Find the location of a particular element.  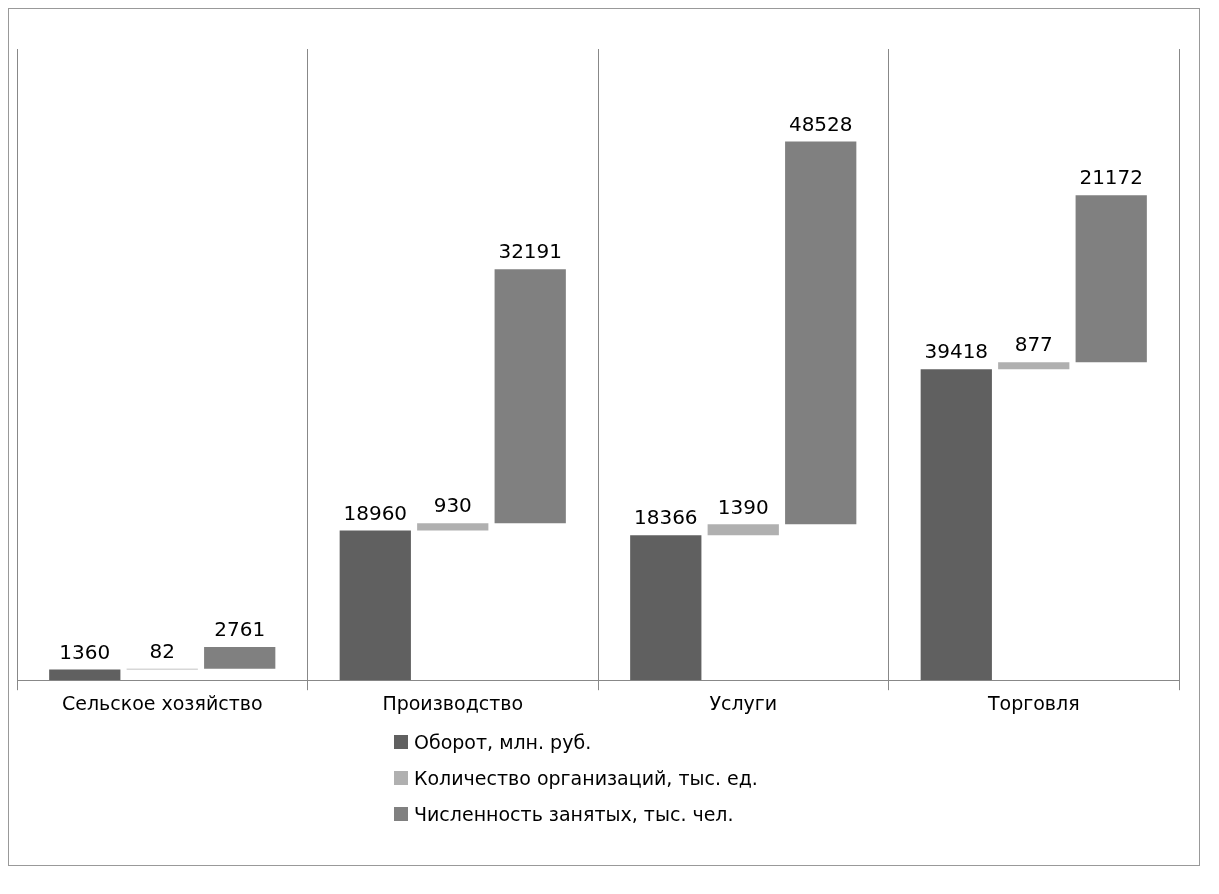

data-label: 2761 is located at coordinates (240, 629).